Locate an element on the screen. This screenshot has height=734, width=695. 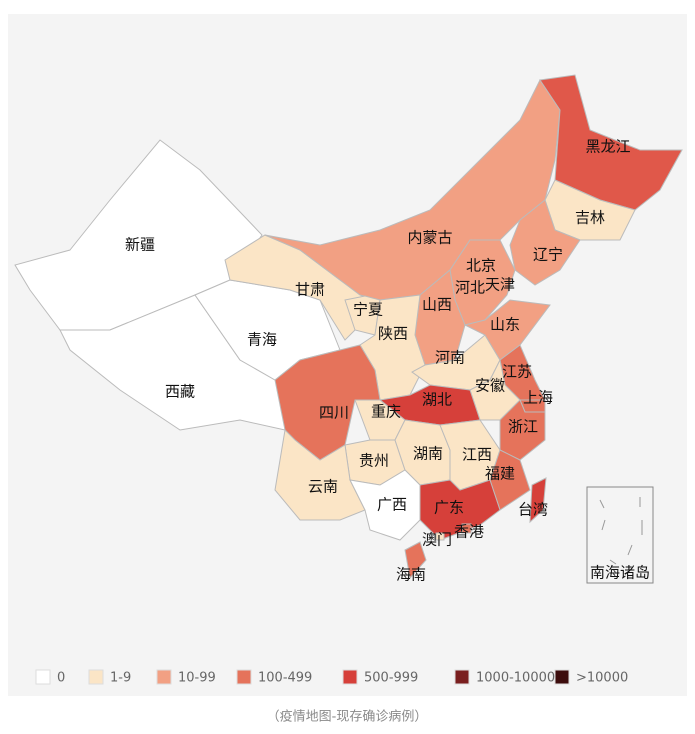
province-label: 湖北 is located at coordinates (437, 400).